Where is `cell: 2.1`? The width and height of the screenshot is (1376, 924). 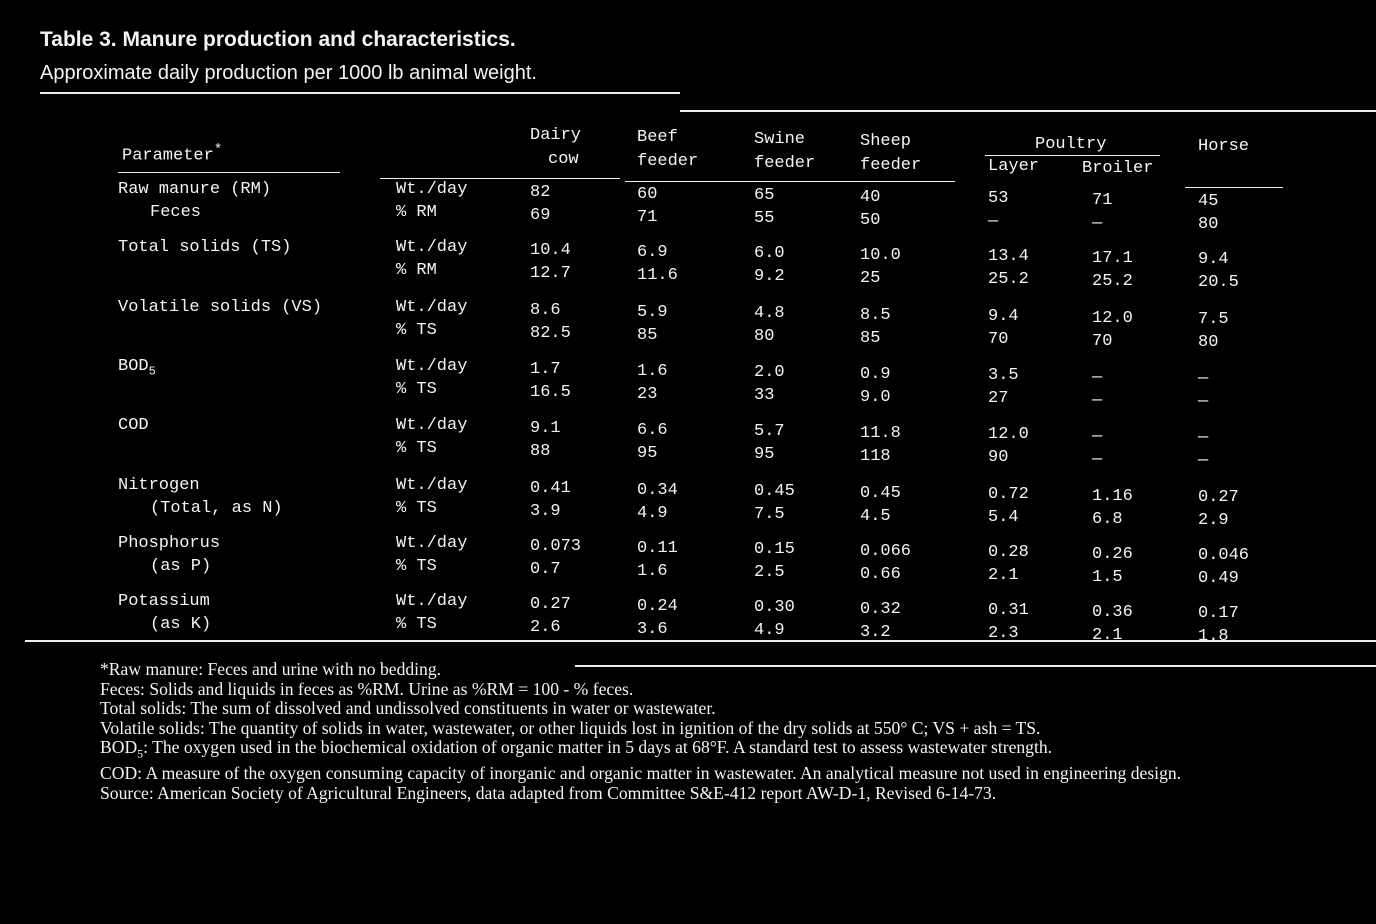 cell: 2.1 is located at coordinates (1003, 575).